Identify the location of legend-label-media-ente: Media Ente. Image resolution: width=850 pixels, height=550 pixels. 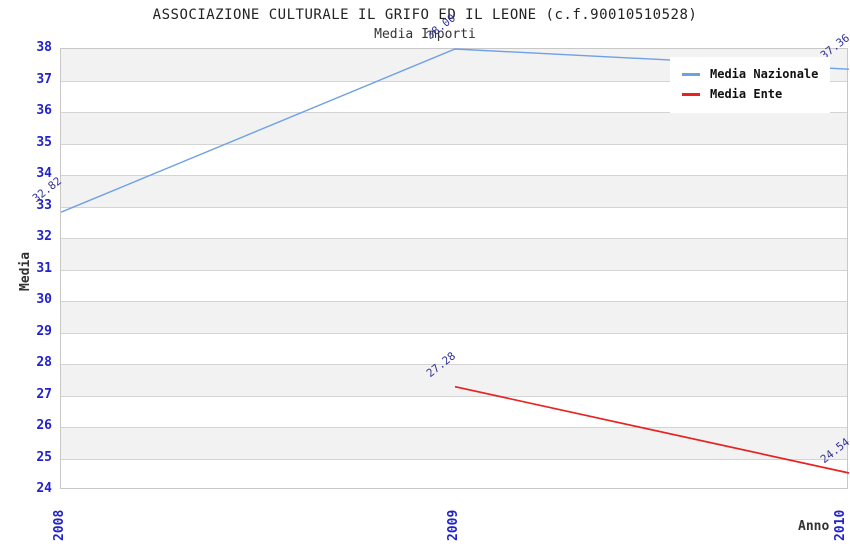
(746, 94).